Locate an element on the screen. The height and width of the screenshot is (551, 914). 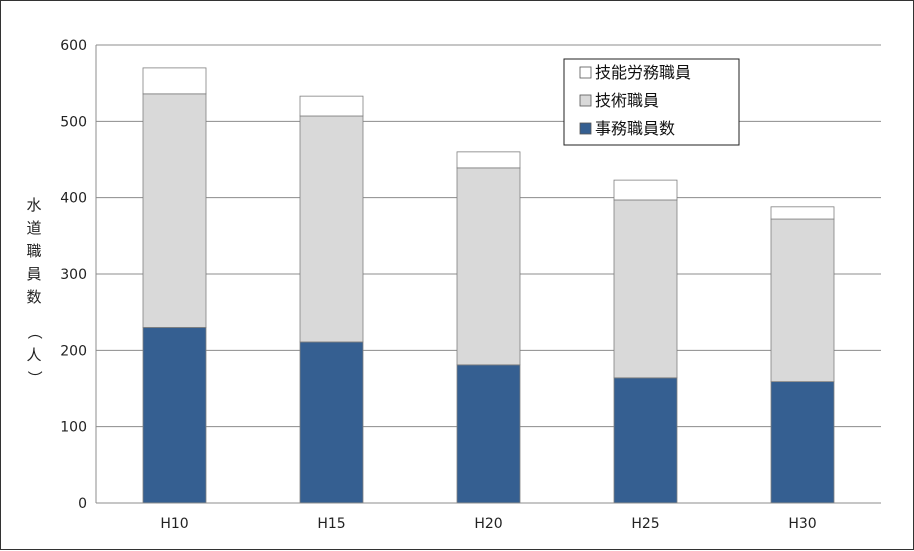
y-axis-label-char: 職 is located at coordinates (33, 251).